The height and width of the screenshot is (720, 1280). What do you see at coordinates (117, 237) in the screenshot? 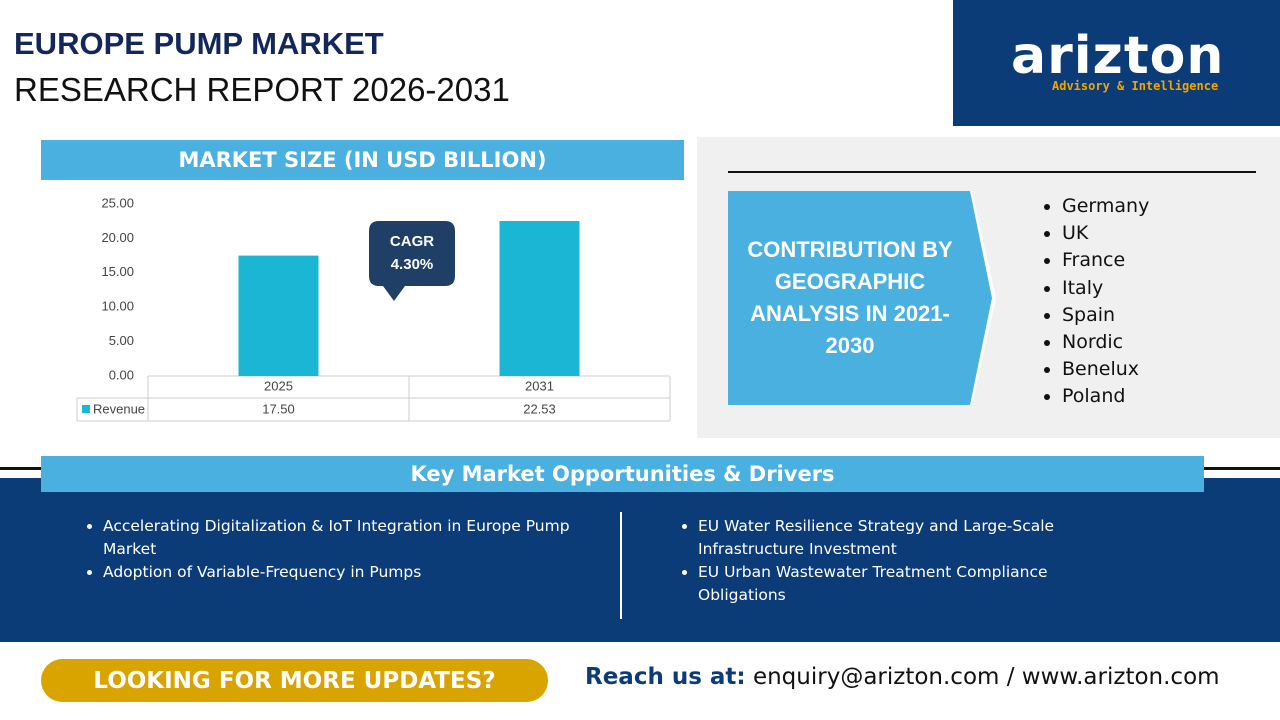
I see `y-tick-label: 20.00` at bounding box center [117, 237].